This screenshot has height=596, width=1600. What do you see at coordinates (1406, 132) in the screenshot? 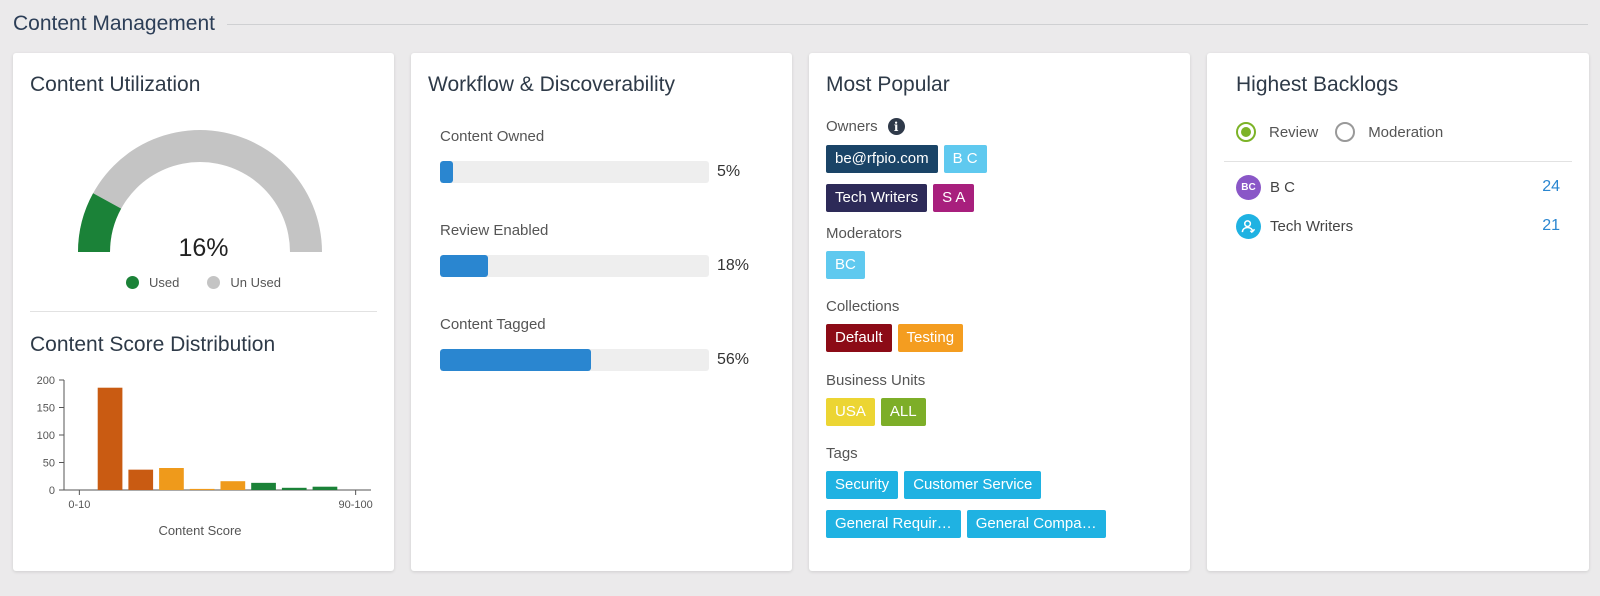
I see `moderation-label: Moderation` at bounding box center [1406, 132].